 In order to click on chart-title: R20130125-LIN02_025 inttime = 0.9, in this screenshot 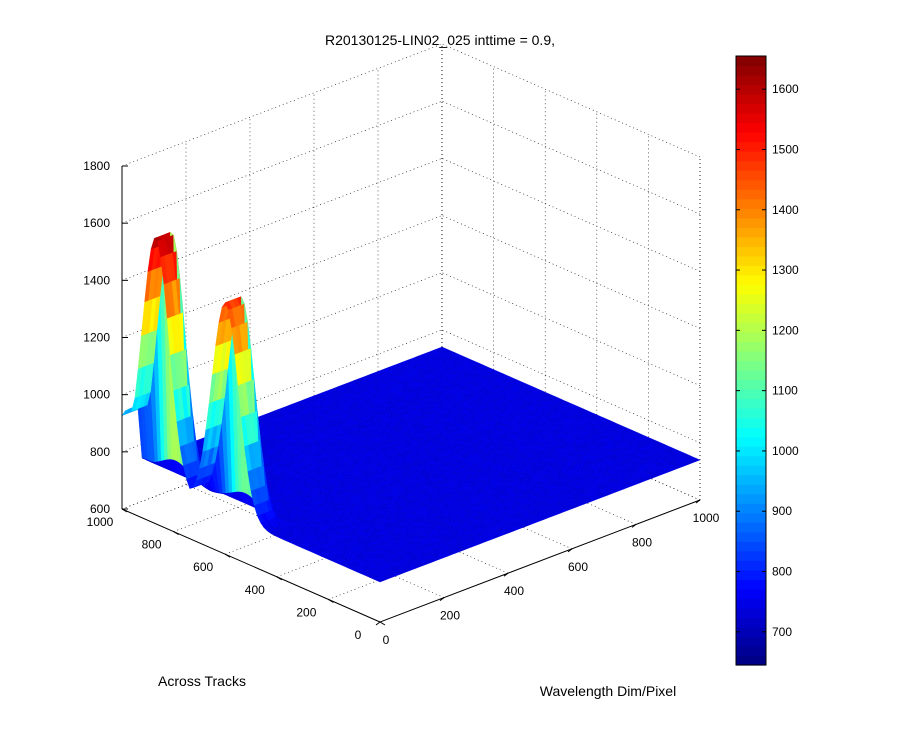, I will do `click(440, 40)`.